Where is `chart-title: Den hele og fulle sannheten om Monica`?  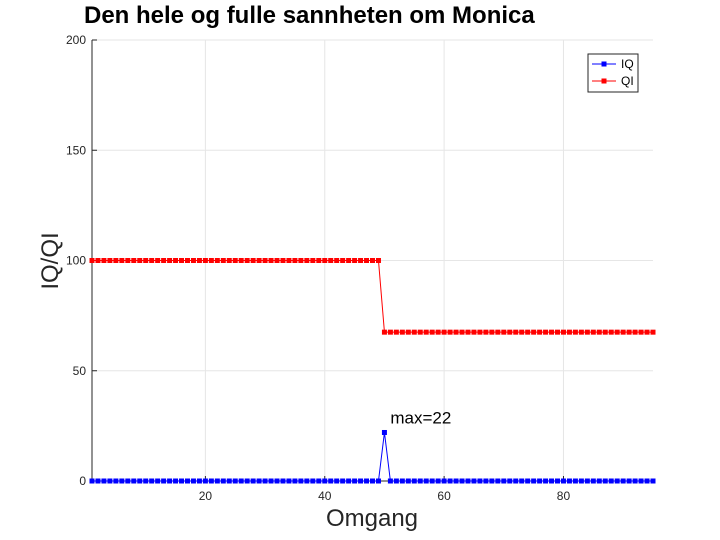
chart-title: Den hele og fulle sannheten om Monica is located at coordinates (309, 15).